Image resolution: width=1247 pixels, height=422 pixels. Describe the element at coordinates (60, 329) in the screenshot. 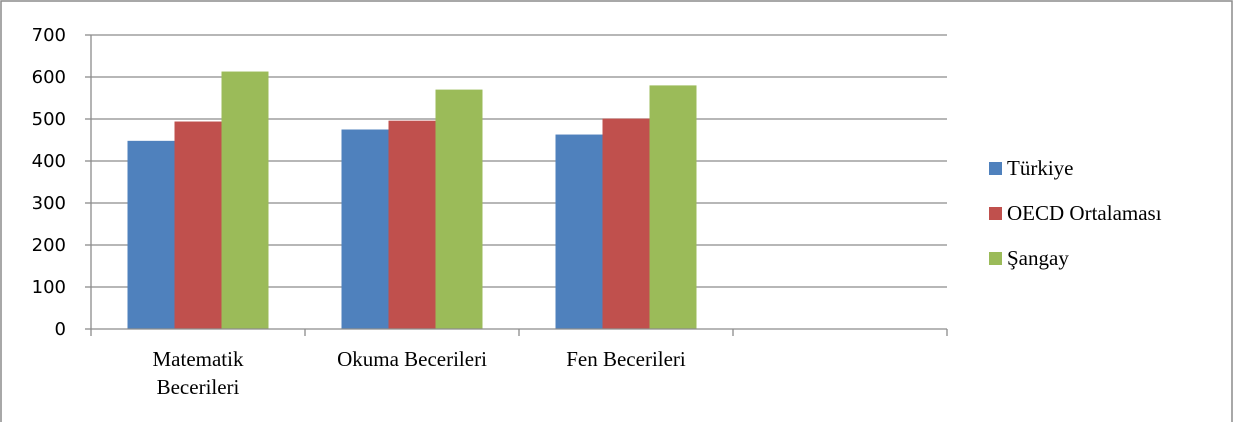

I see `y-tick-label: 0` at that location.